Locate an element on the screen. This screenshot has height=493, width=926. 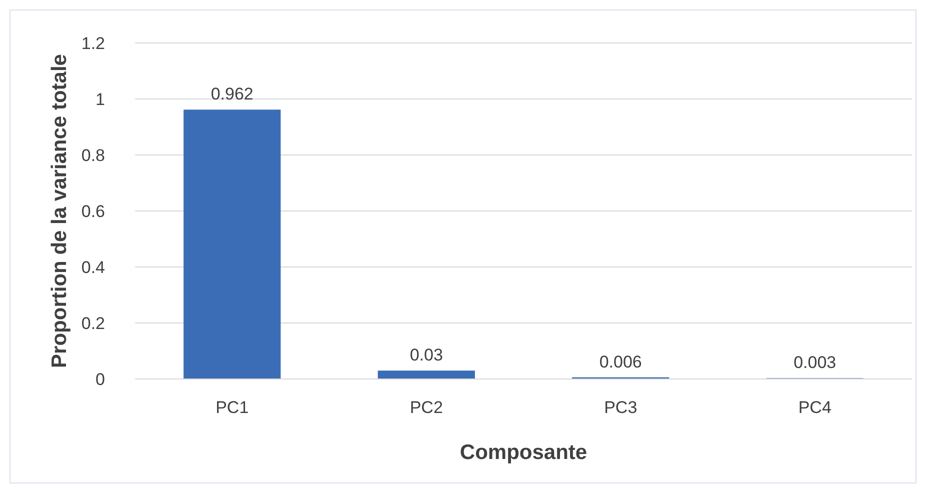
data-label: 0.962 is located at coordinates (232, 94).